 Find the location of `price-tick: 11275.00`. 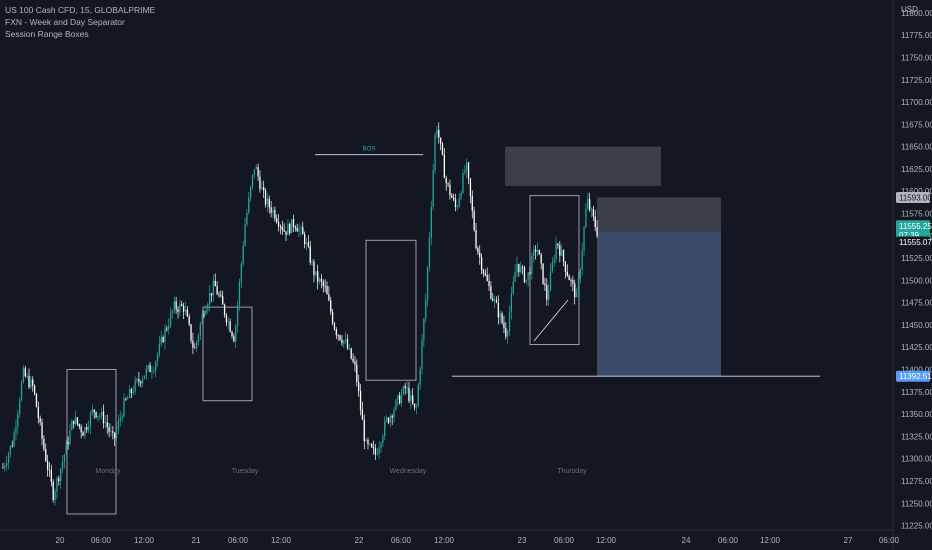

price-tick: 11275.00 is located at coordinates (916, 481).